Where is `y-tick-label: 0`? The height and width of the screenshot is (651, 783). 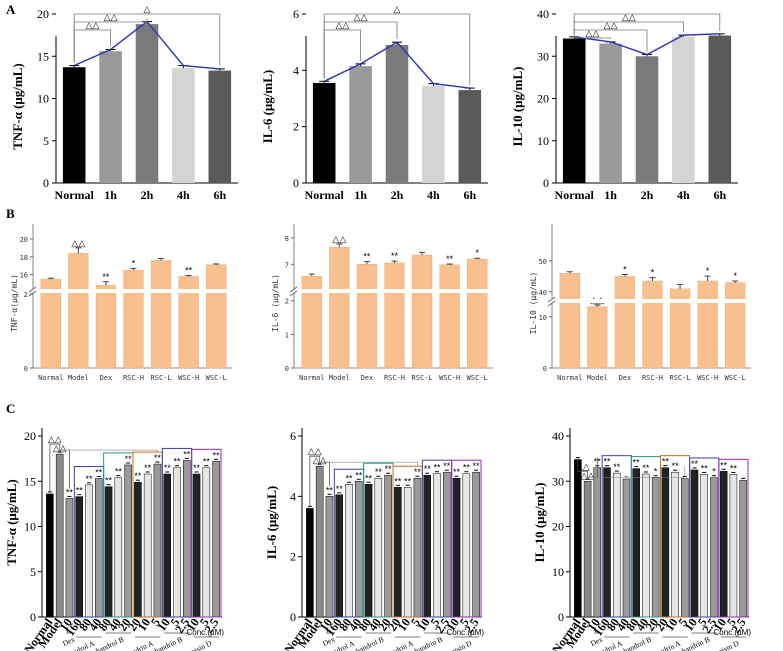
y-tick-label: 0 is located at coordinates (546, 183).